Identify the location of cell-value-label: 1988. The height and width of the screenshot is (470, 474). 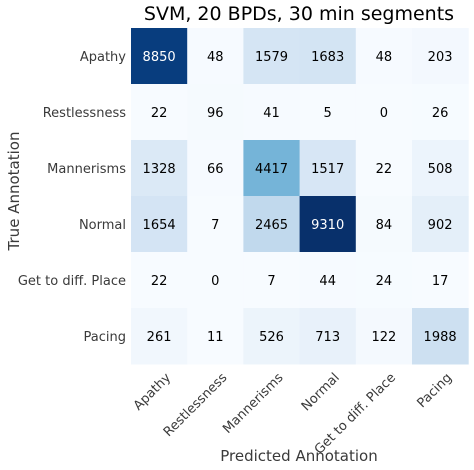
(440, 337).